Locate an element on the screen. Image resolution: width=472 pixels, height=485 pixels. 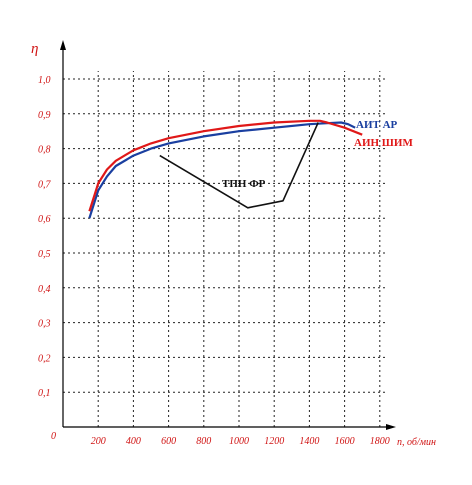
x-tick-label: 1000 is located at coordinates (239, 441).